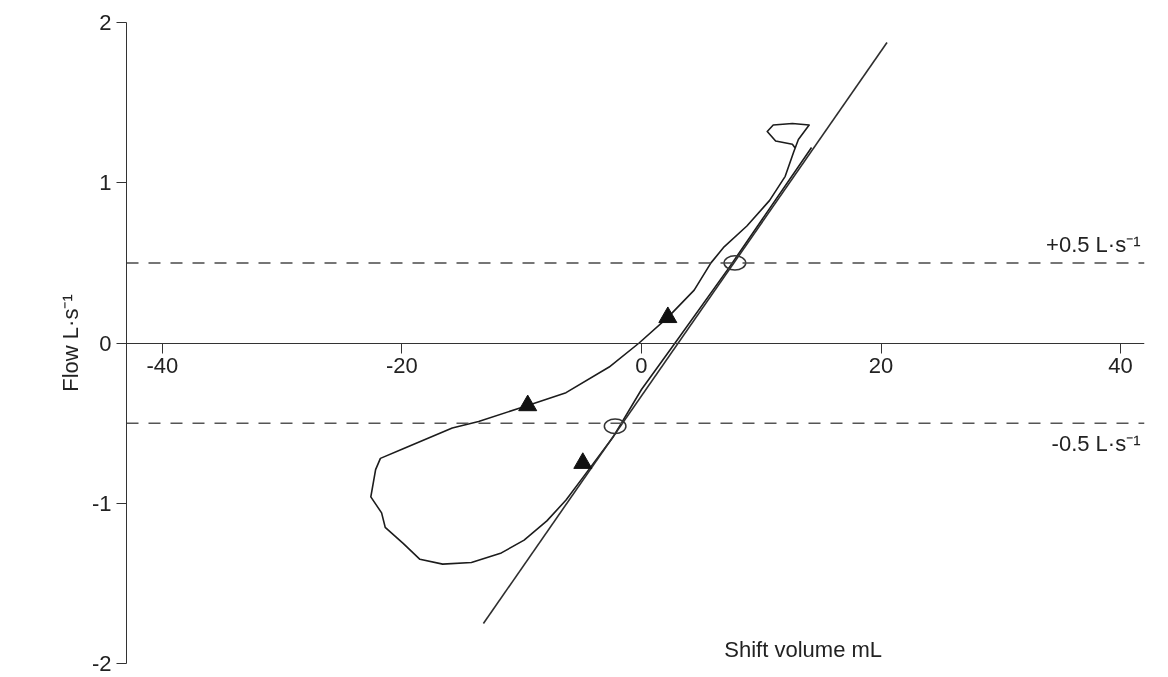  What do you see at coordinates (105, 183) in the screenshot?
I see `y-tick-label: 1` at bounding box center [105, 183].